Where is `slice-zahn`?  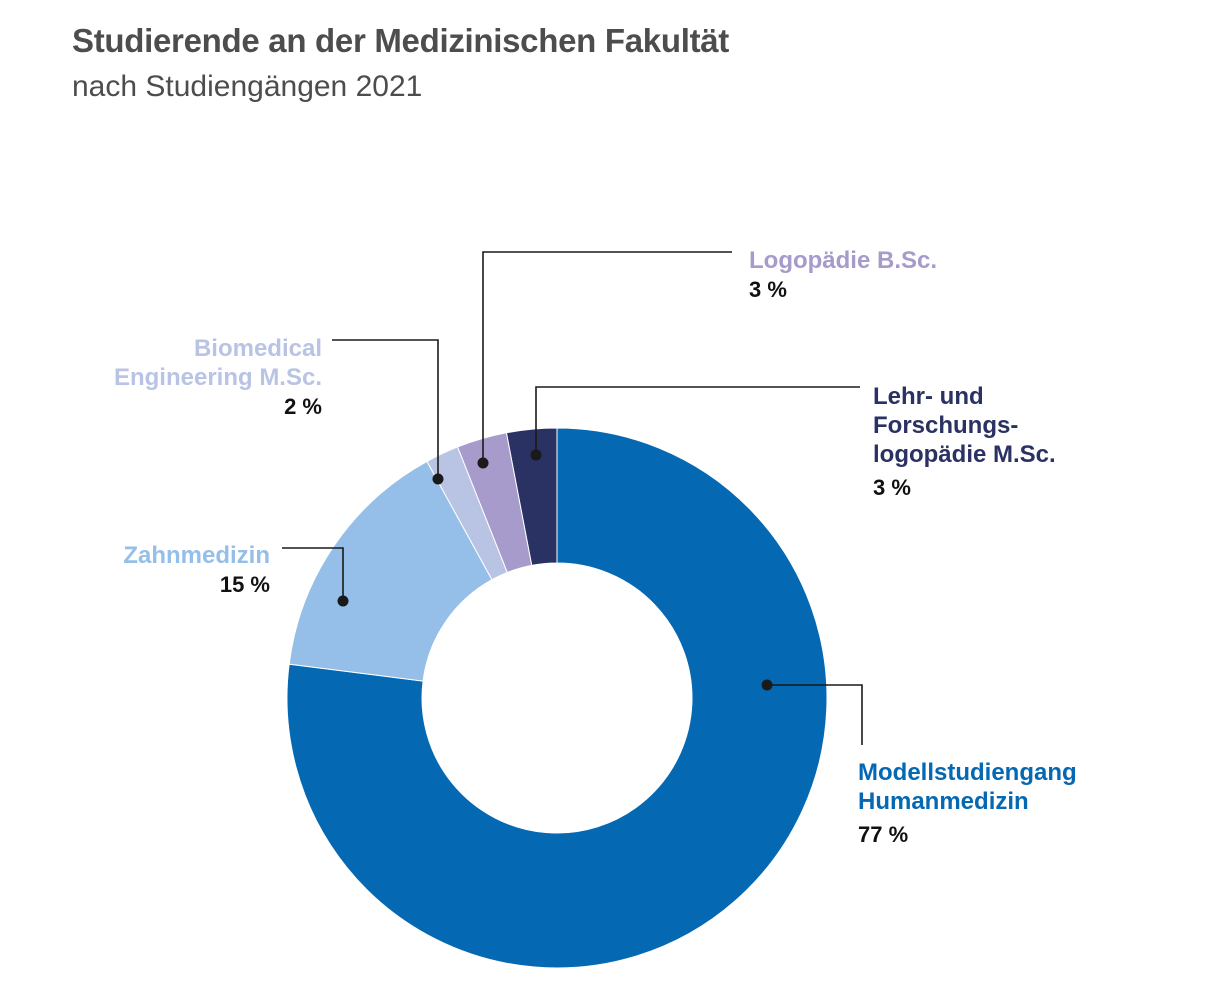 slice-zahn is located at coordinates (390, 571).